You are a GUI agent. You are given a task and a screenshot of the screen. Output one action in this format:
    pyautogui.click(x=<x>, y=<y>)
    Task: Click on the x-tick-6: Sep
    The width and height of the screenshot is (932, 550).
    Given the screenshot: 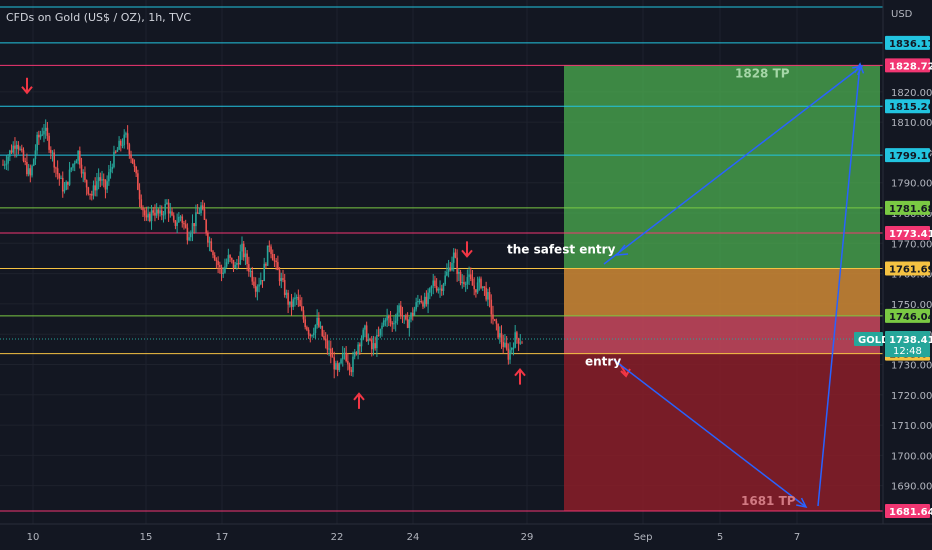 What is the action you would take?
    pyautogui.click(x=643, y=537)
    